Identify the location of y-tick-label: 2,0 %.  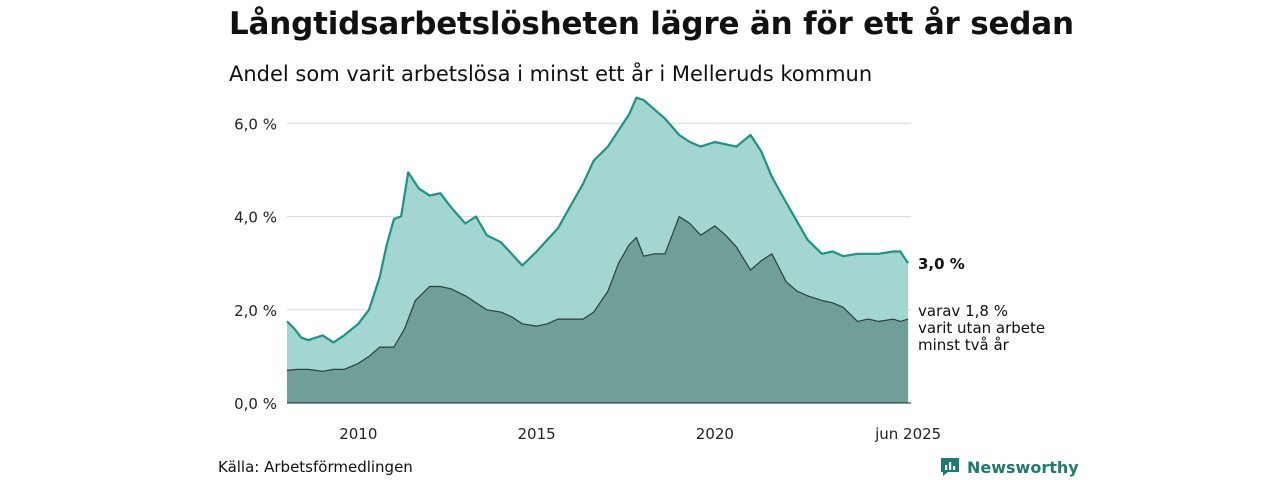
(255, 311).